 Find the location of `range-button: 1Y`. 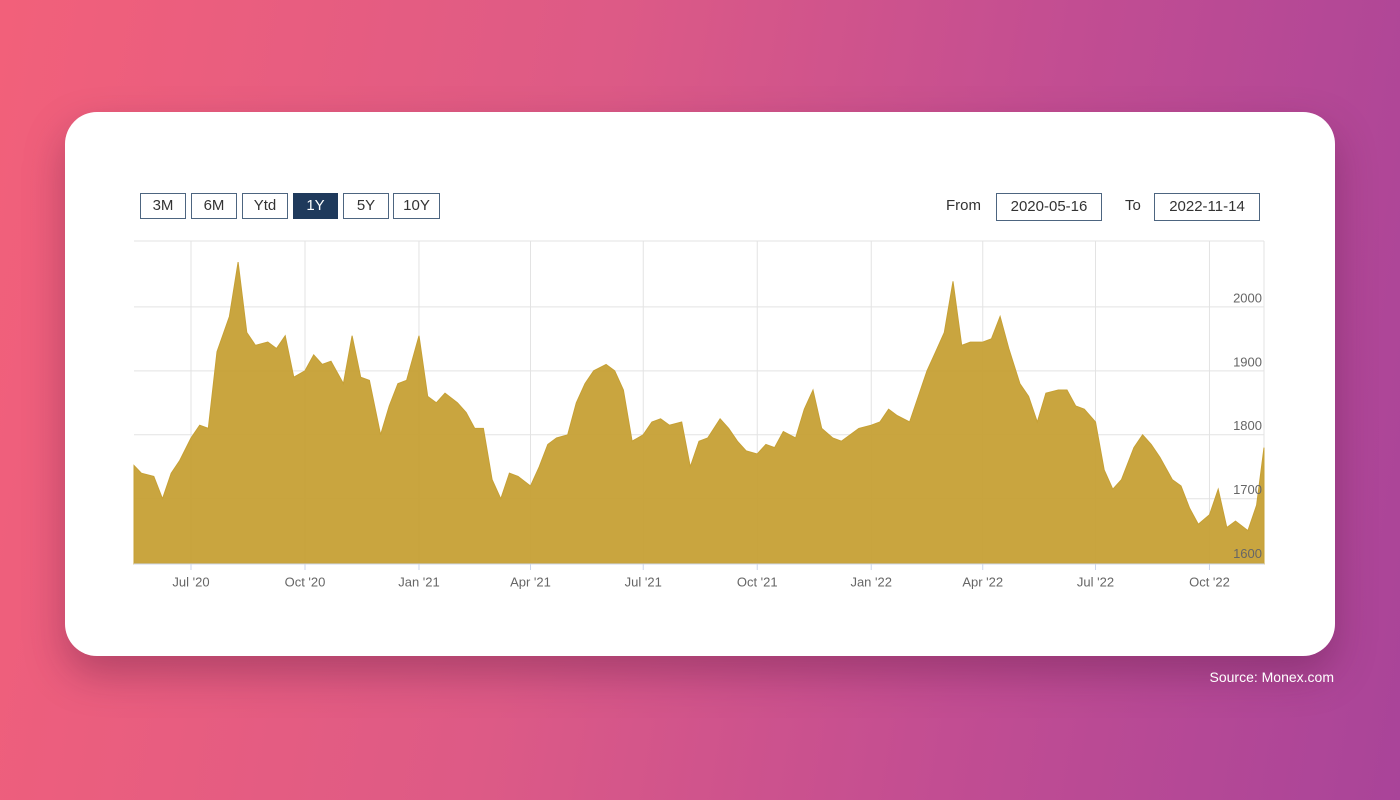

range-button: 1Y is located at coordinates (315, 206).